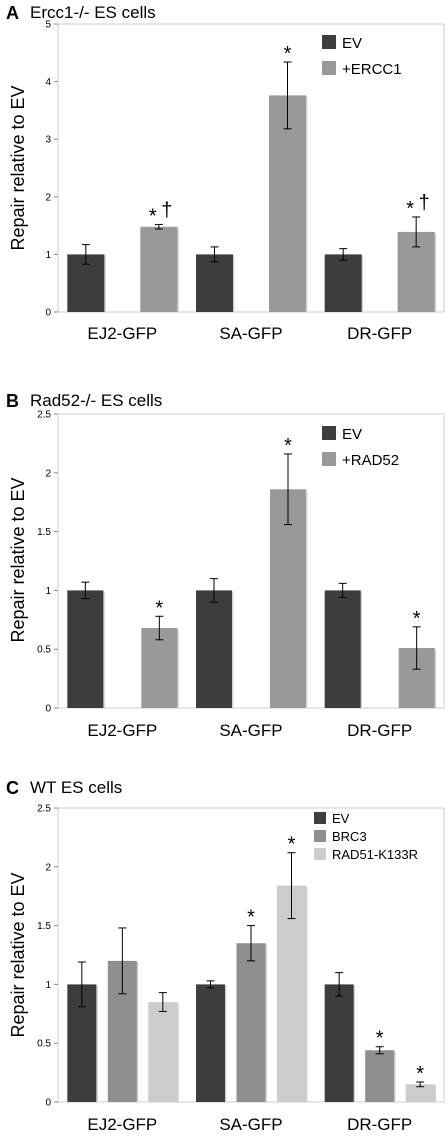 This screenshot has width=448, height=1136. I want to click on panel-label: C, so click(12, 788).